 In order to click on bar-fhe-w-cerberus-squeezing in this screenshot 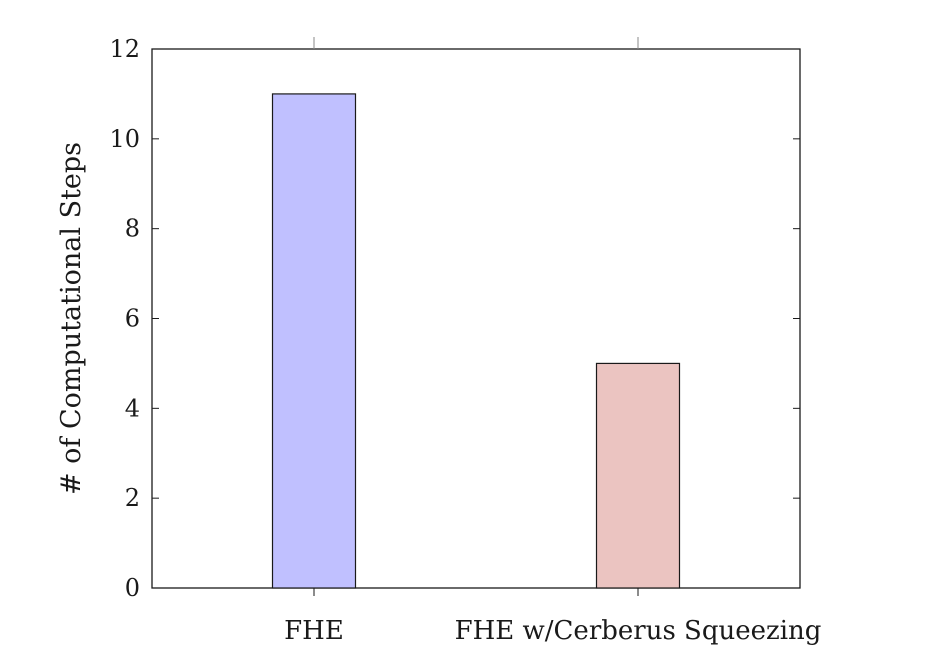, I will do `click(638, 475)`.